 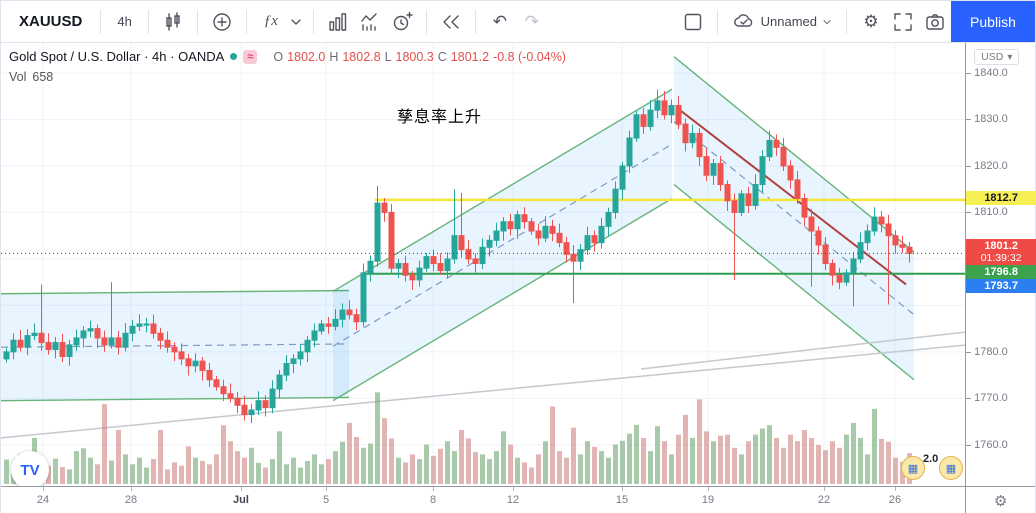 What do you see at coordinates (895, 500) in the screenshot?
I see `time-tick-label: 26` at bounding box center [895, 500].